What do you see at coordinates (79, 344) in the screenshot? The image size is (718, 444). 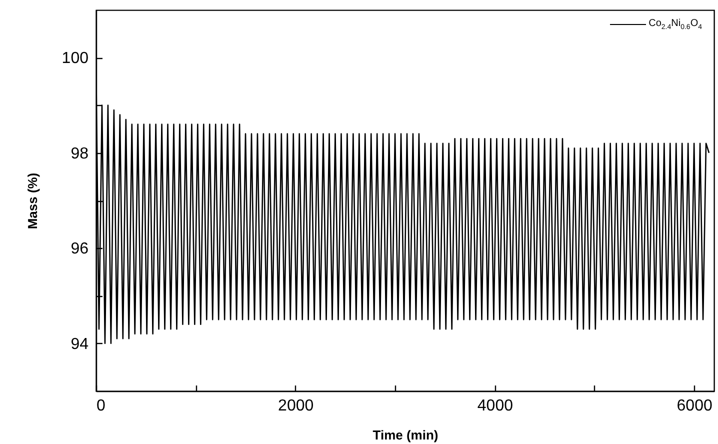 I see `y-tick-label: 94` at bounding box center [79, 344].